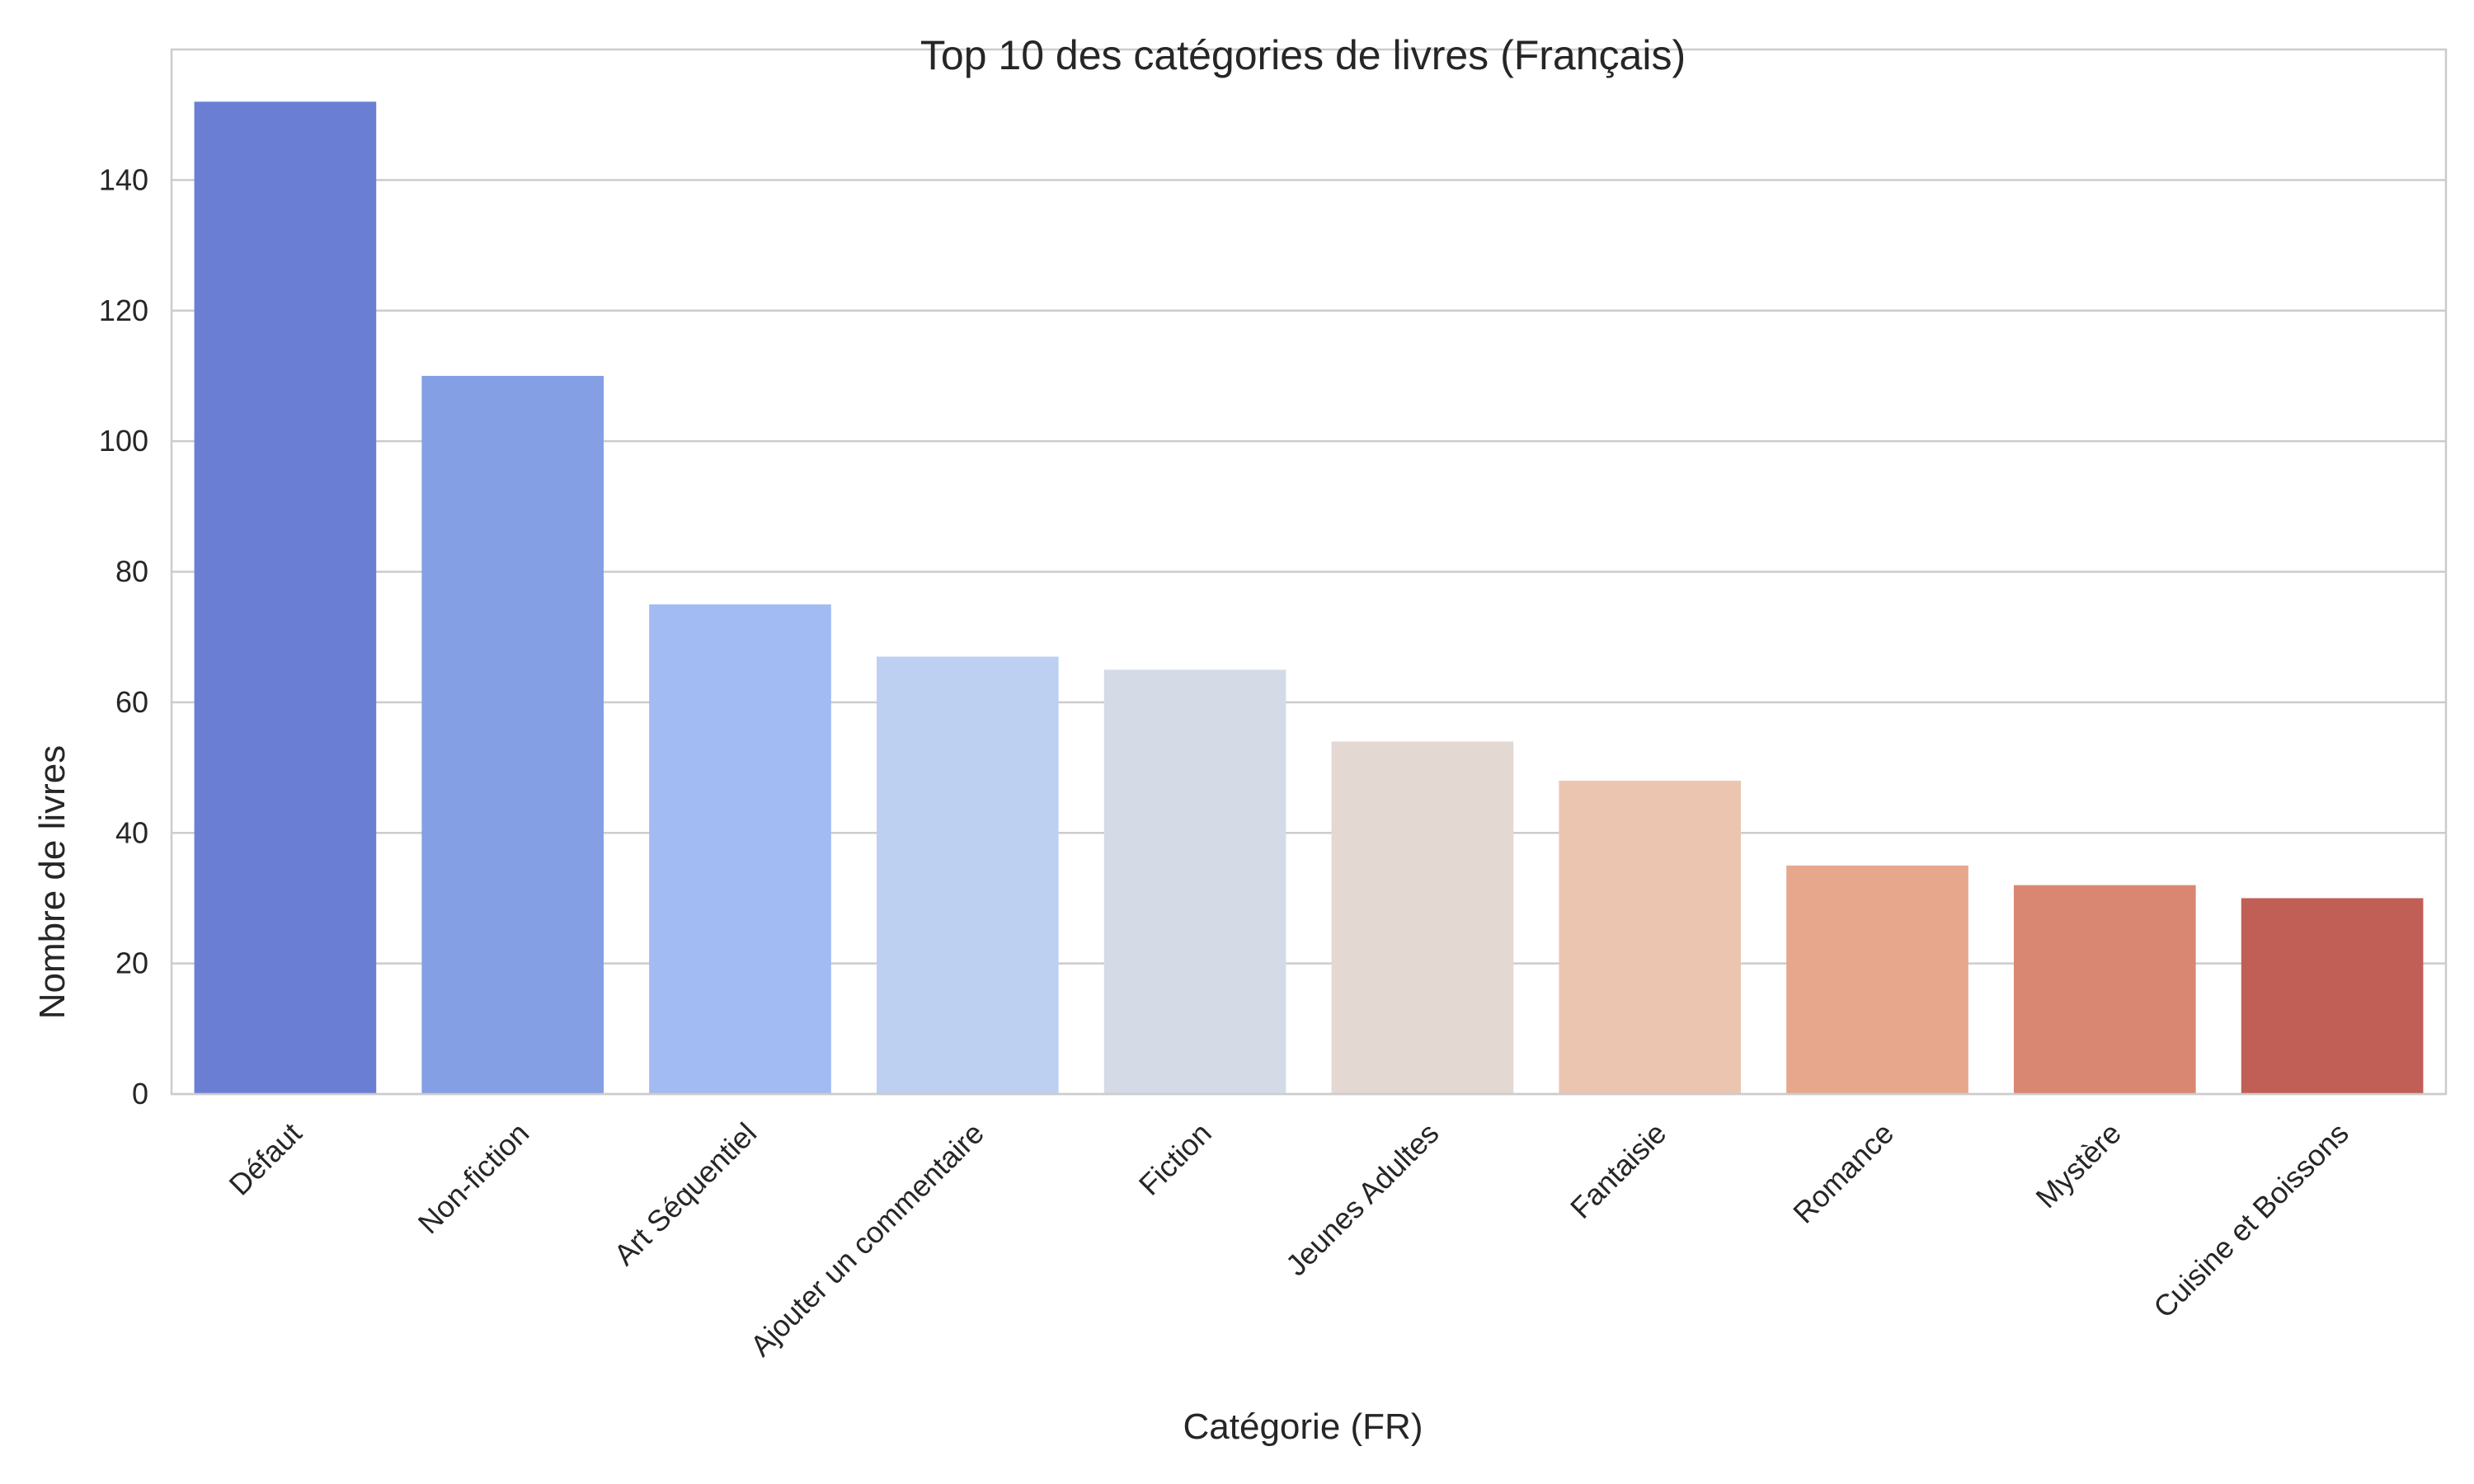 This screenshot has width=2474, height=1484. Describe the element at coordinates (131, 832) in the screenshot. I see `y-tick-label: 40` at that location.